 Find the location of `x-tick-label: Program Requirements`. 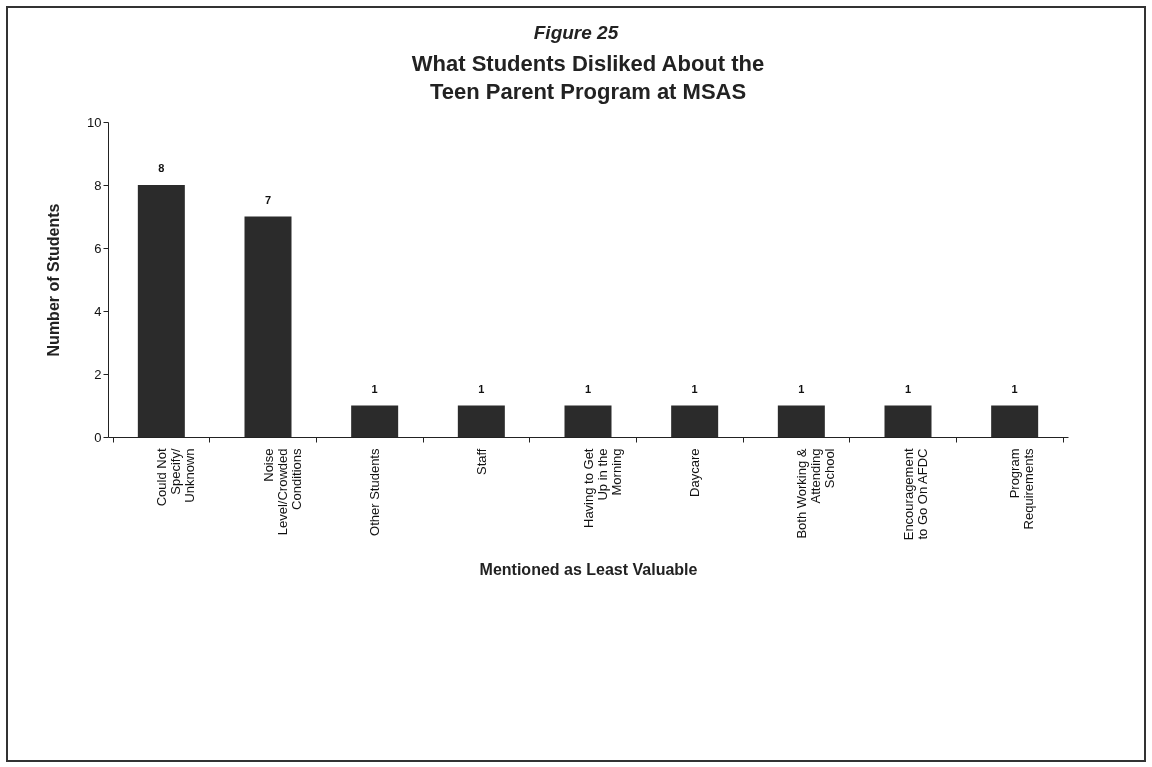

x-tick-label: Program Requirements is located at coordinates (1022, 489).